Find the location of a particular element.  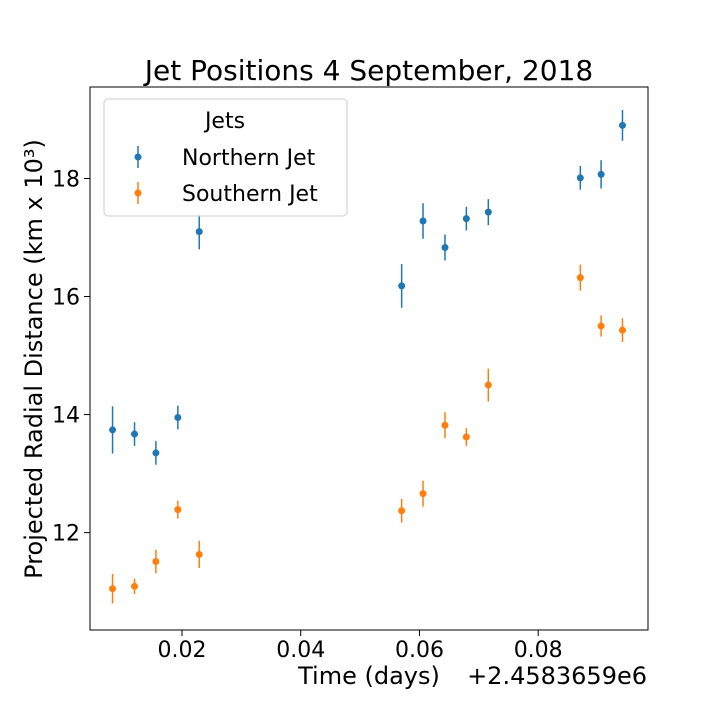

y-axis: 12 14 16 18 is located at coordinates (71, 357).